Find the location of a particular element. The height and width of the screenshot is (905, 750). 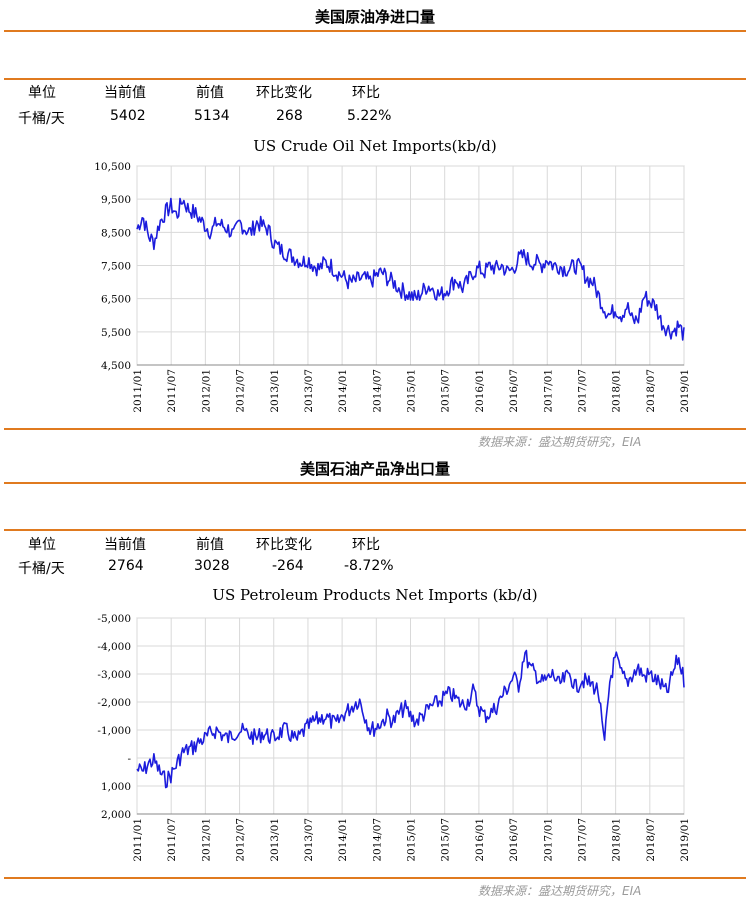

y-tick-label: - is located at coordinates (129, 759).